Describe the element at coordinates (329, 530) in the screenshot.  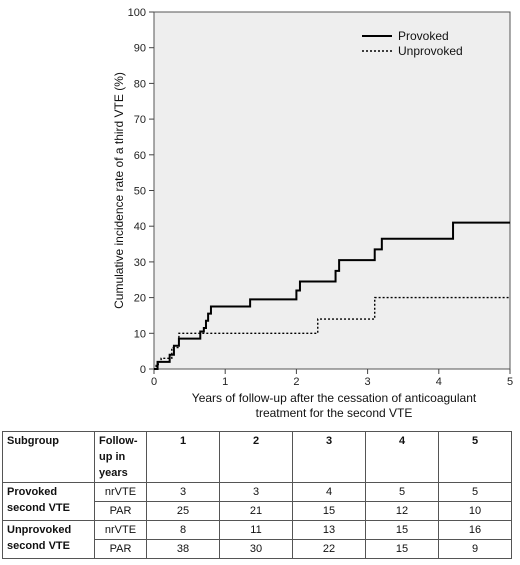
I see `table-cell: 13` at that location.